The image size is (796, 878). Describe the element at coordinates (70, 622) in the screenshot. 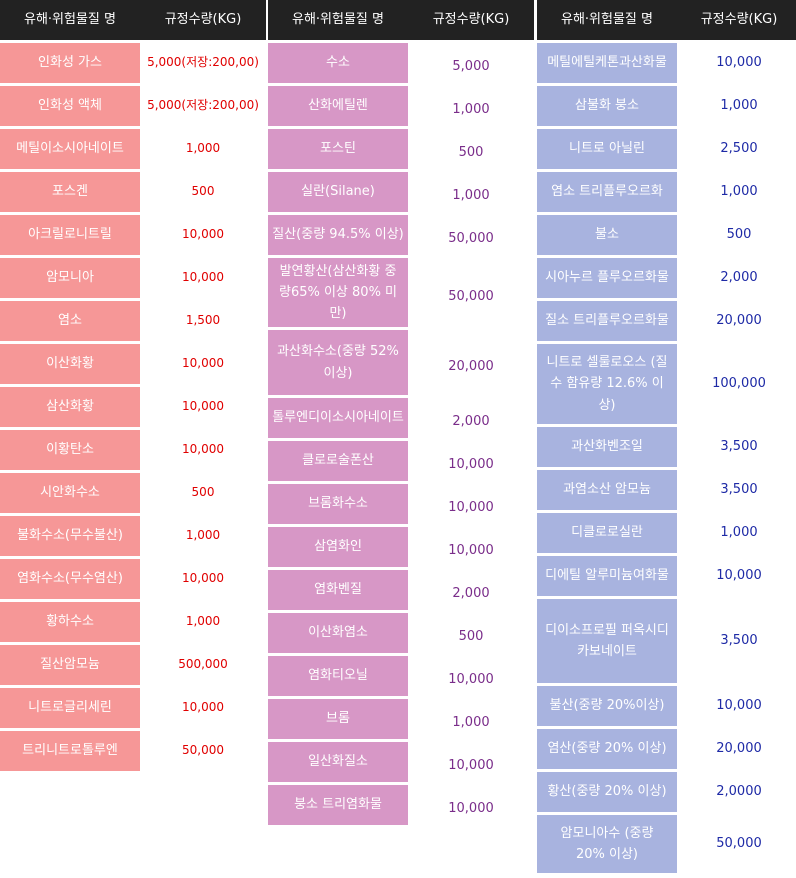

I see `substance-name-cell: 황하수소` at that location.